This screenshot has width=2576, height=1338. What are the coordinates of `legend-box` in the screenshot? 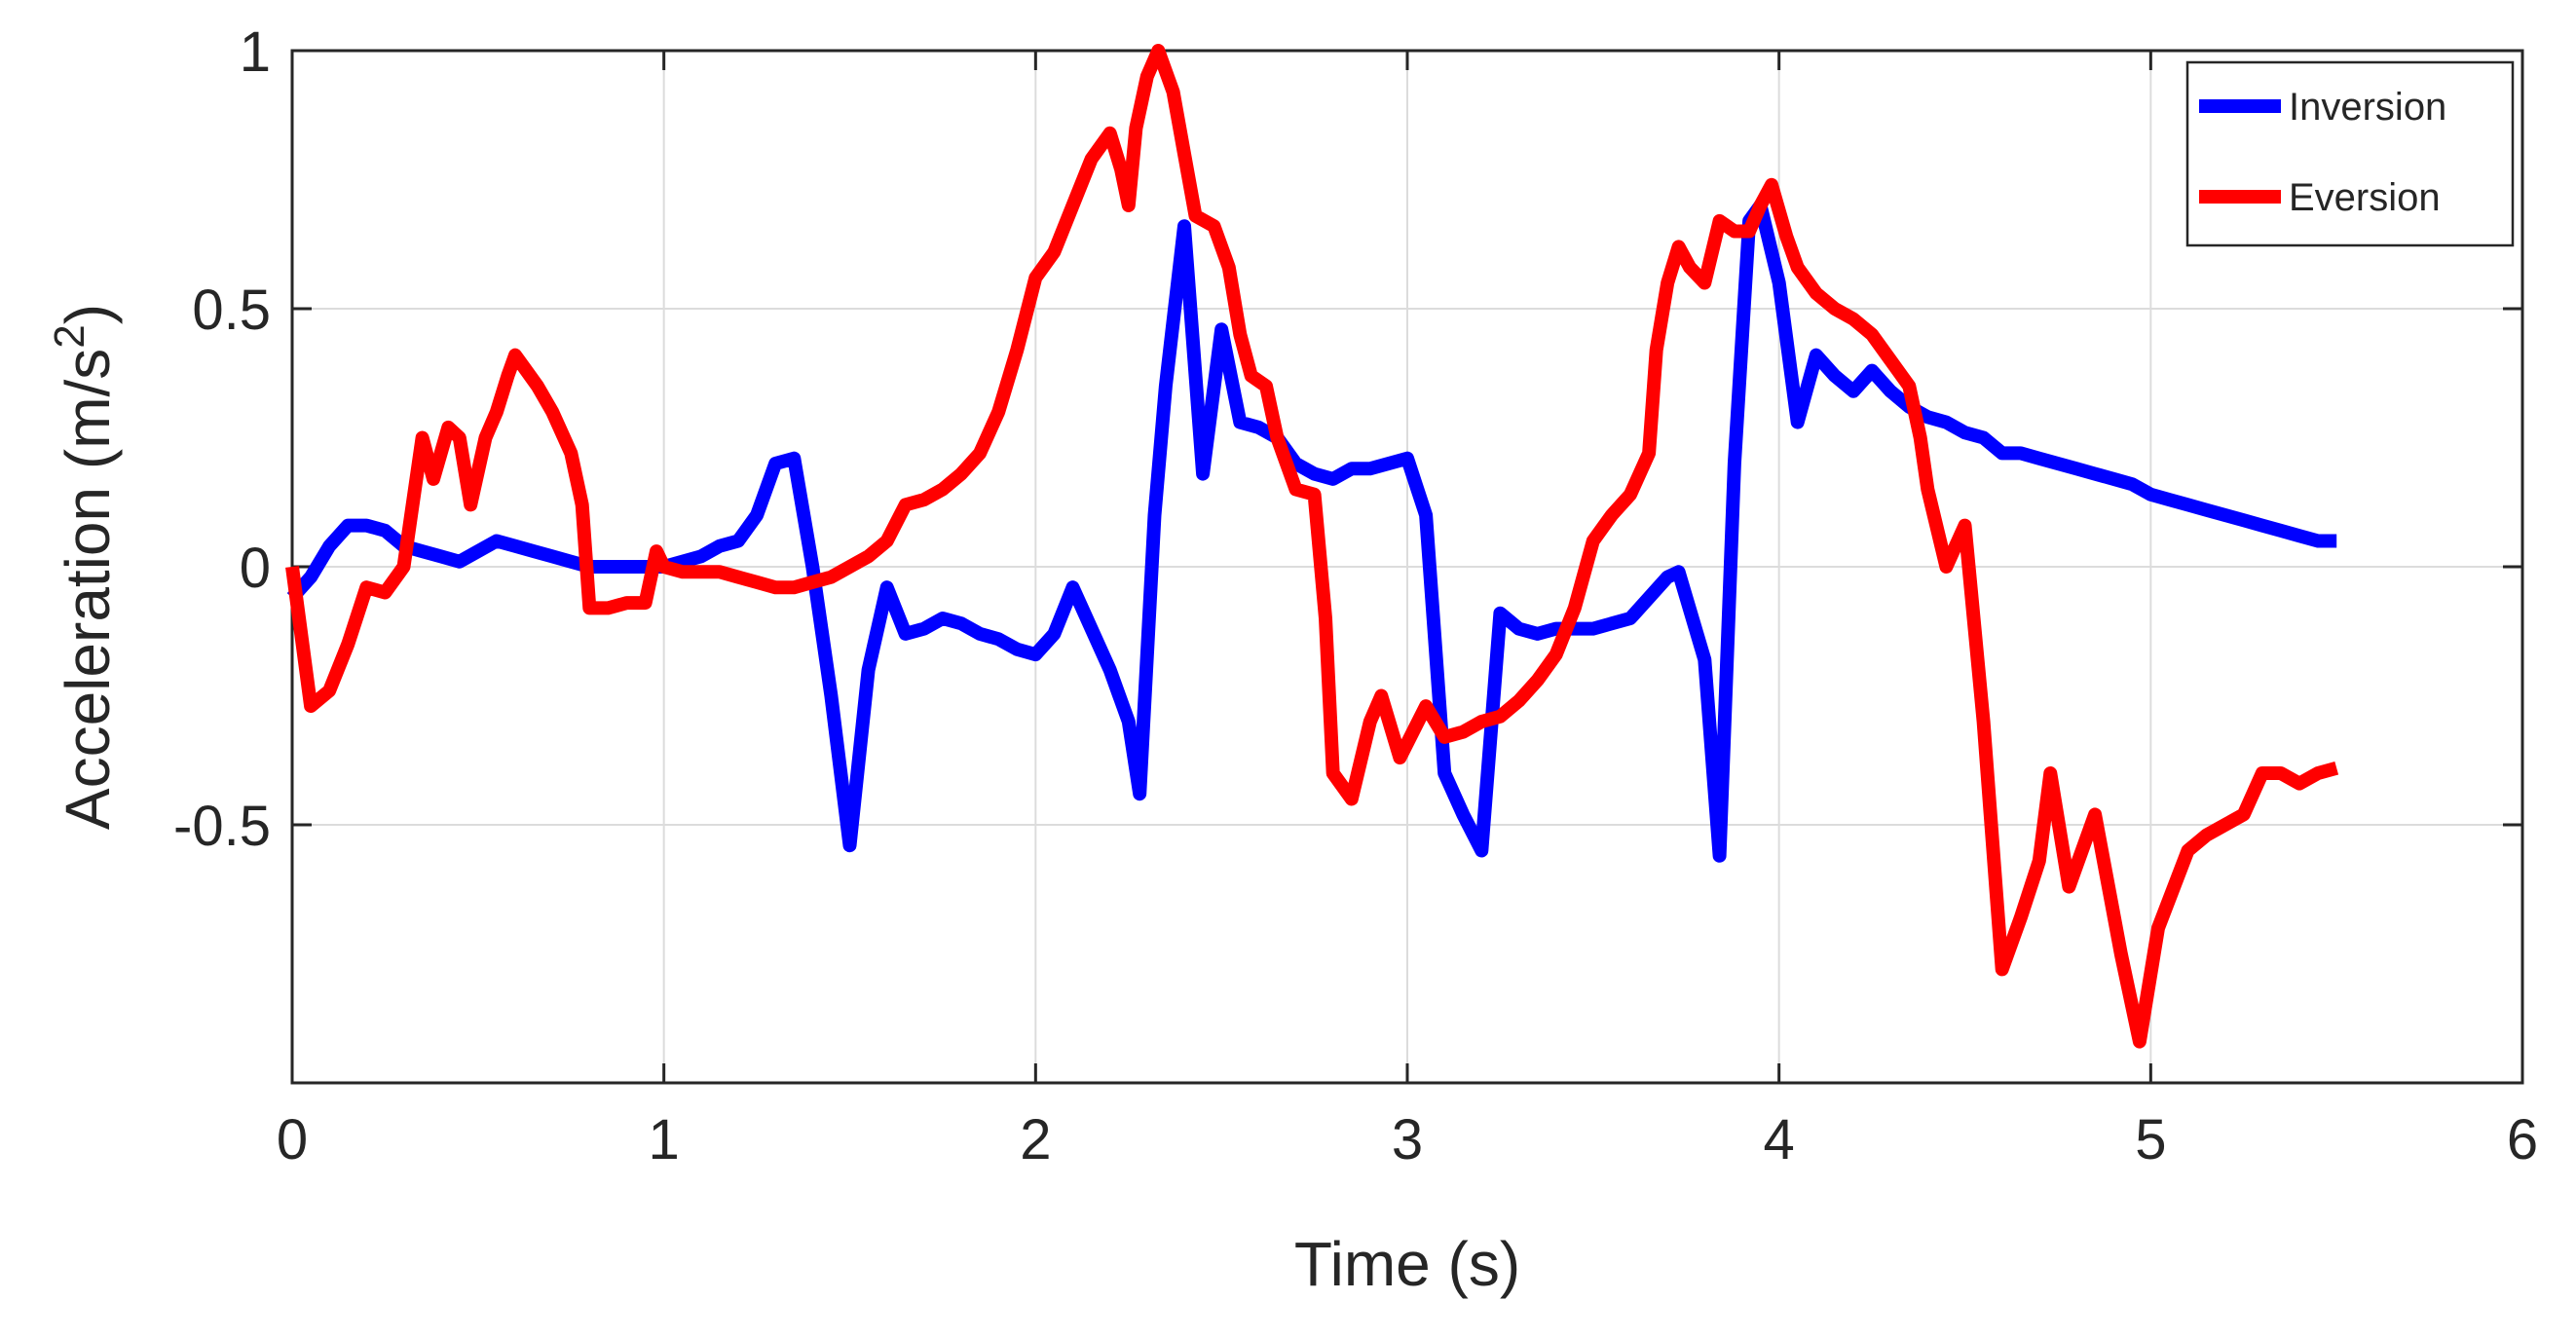 It's located at (2350, 154).